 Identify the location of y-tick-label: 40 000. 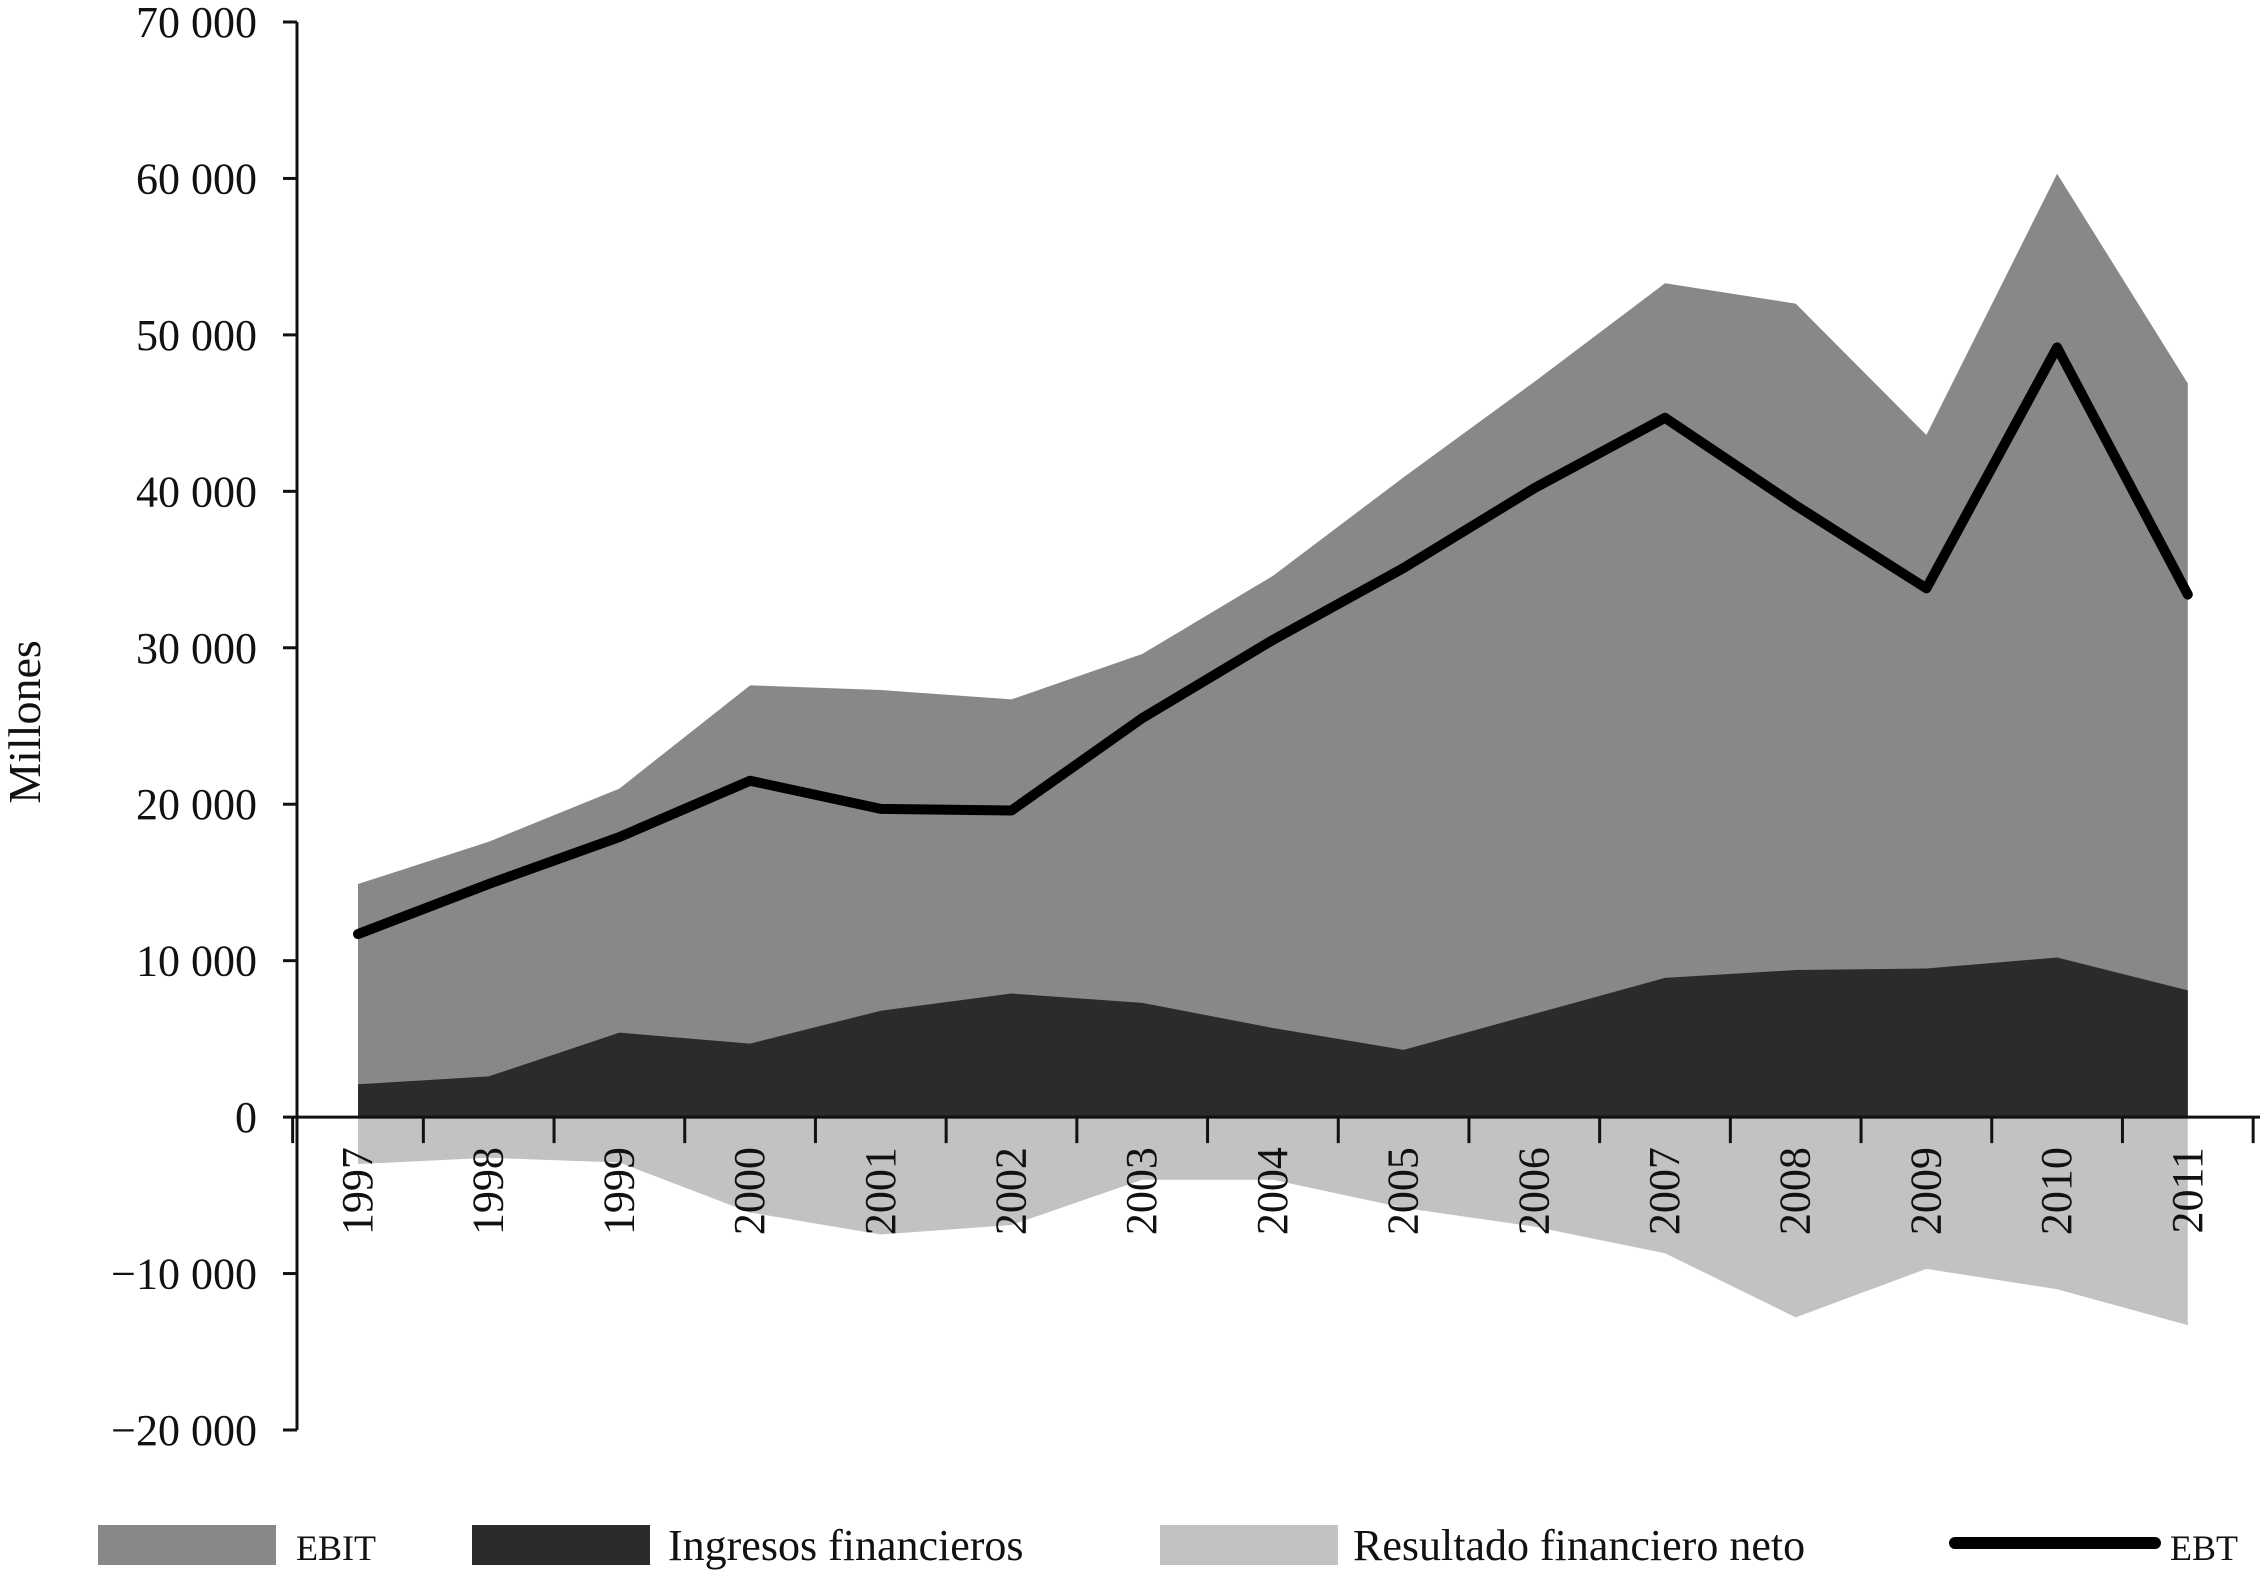
(196, 491).